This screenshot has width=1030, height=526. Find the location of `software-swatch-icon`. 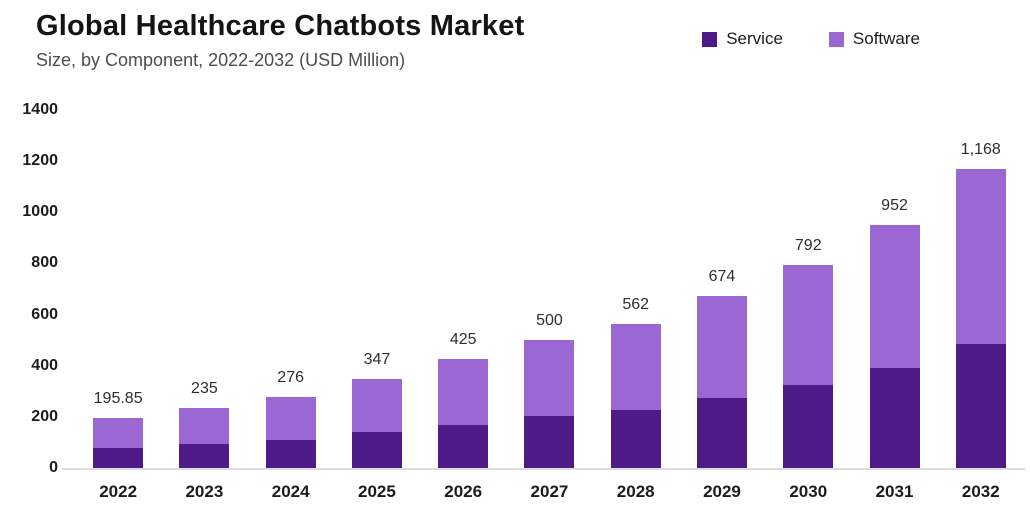

software-swatch-icon is located at coordinates (836, 39).